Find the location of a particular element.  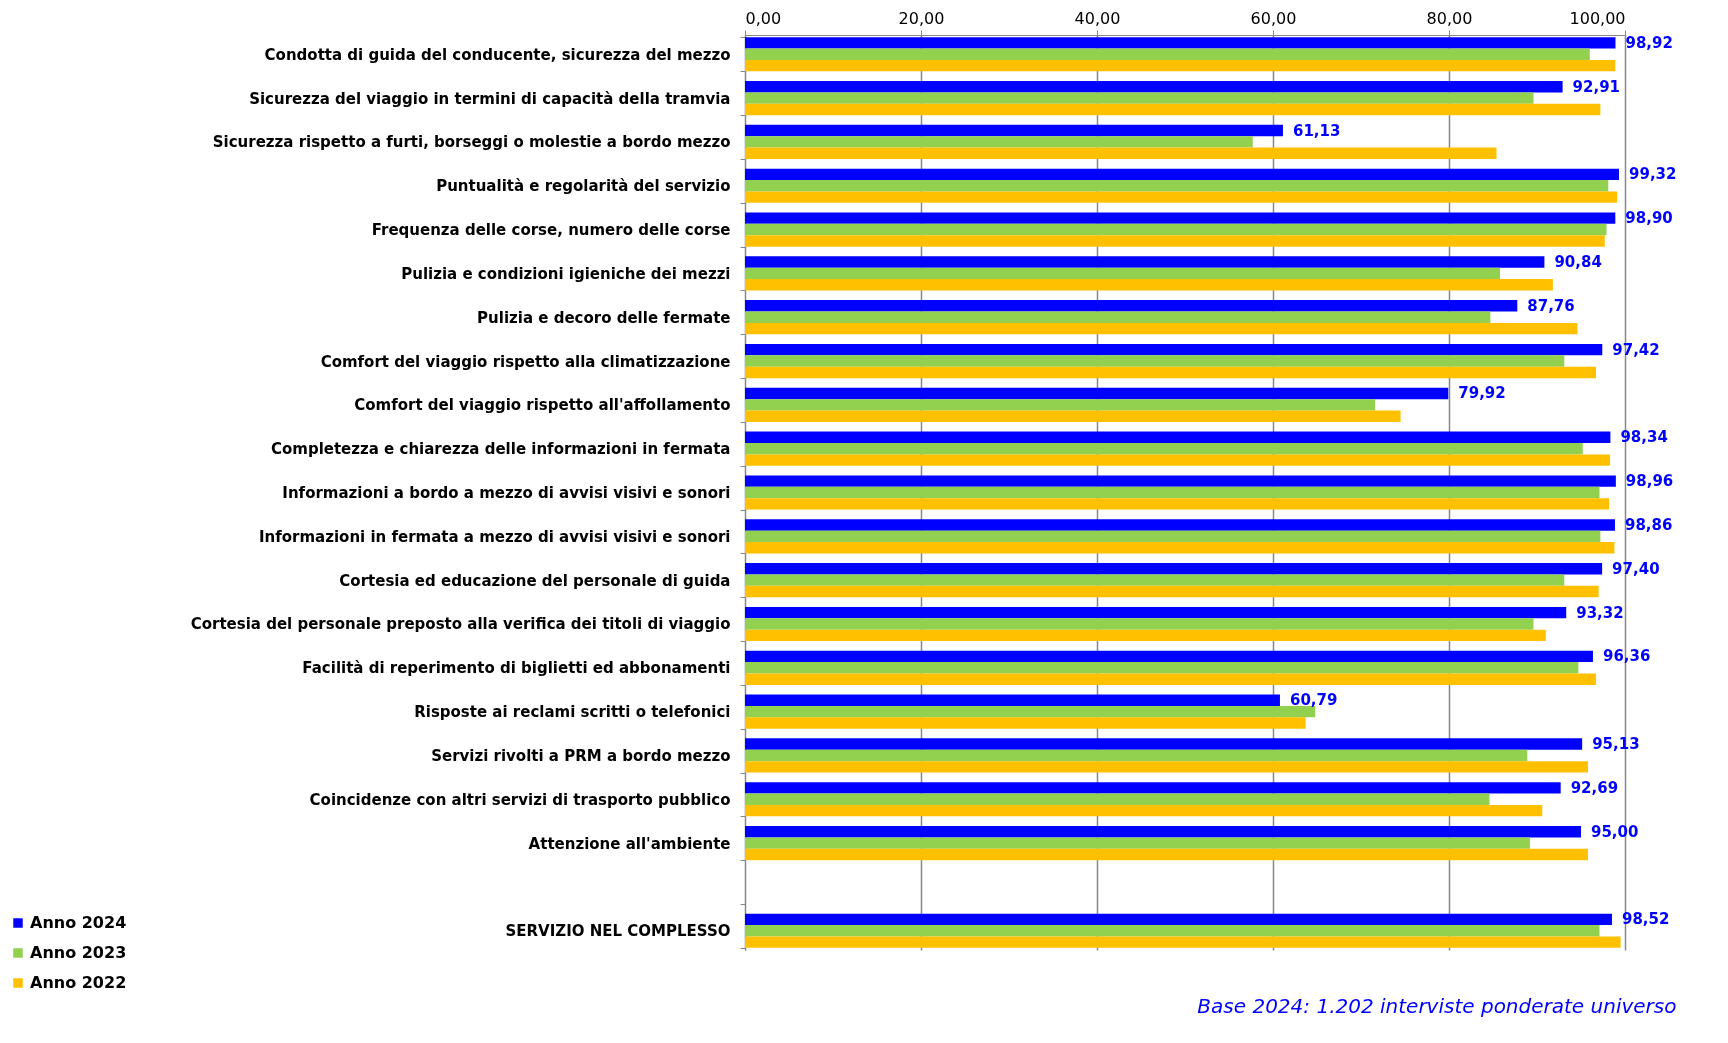

y-tick-label: Cortesia ed educazione del personale di guida is located at coordinates (535, 580).